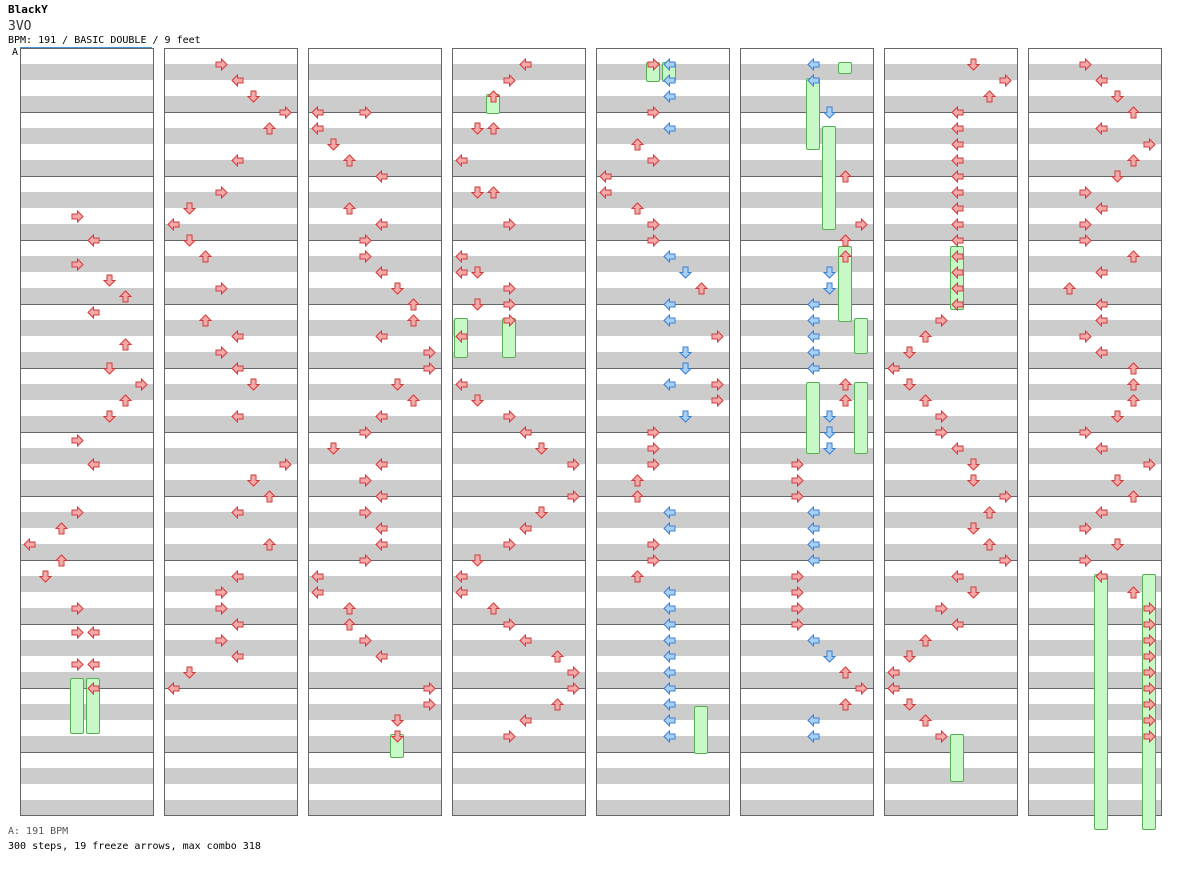 This screenshot has height=876, width=1184. What do you see at coordinates (861, 336) in the screenshot?
I see `freeze-arrow` at bounding box center [861, 336].